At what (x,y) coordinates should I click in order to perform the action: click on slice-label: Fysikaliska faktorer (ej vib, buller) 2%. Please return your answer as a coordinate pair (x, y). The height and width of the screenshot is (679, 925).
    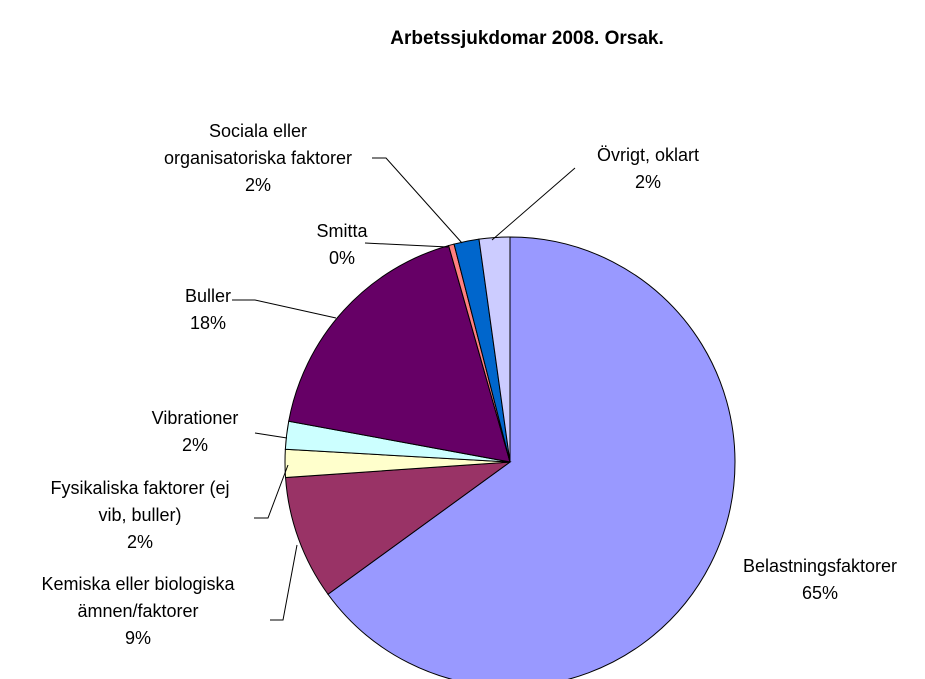
    Looking at the image, I should click on (139, 515).